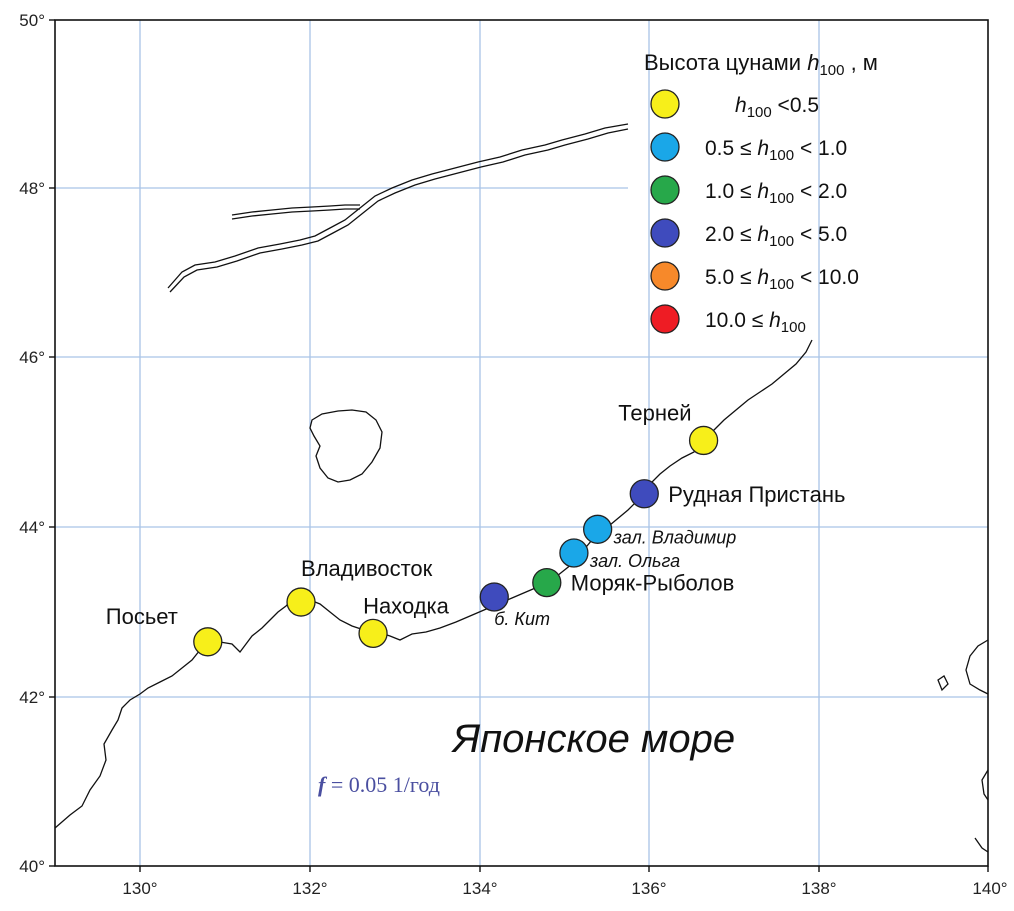 The height and width of the screenshot is (911, 1014). What do you see at coordinates (795, 105) in the screenshot?
I see `legend-label-part: <0.5` at bounding box center [795, 105].